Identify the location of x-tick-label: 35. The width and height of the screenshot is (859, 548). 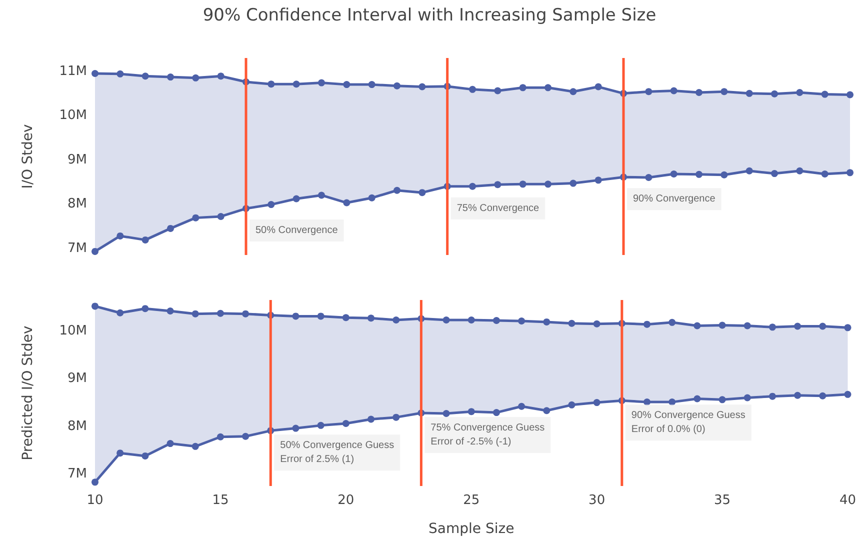
(722, 500).